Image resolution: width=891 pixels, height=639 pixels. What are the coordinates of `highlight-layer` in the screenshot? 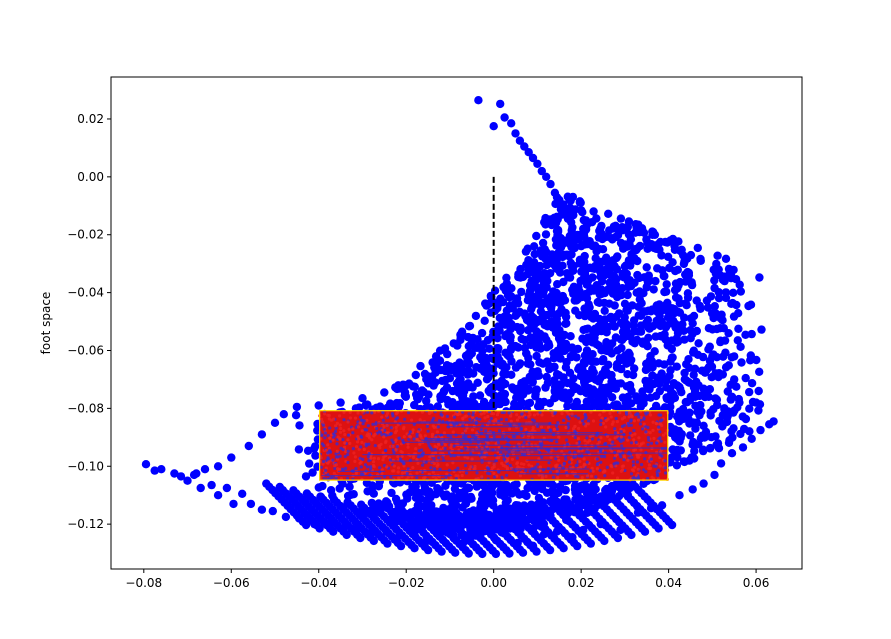 It's located at (494, 445).